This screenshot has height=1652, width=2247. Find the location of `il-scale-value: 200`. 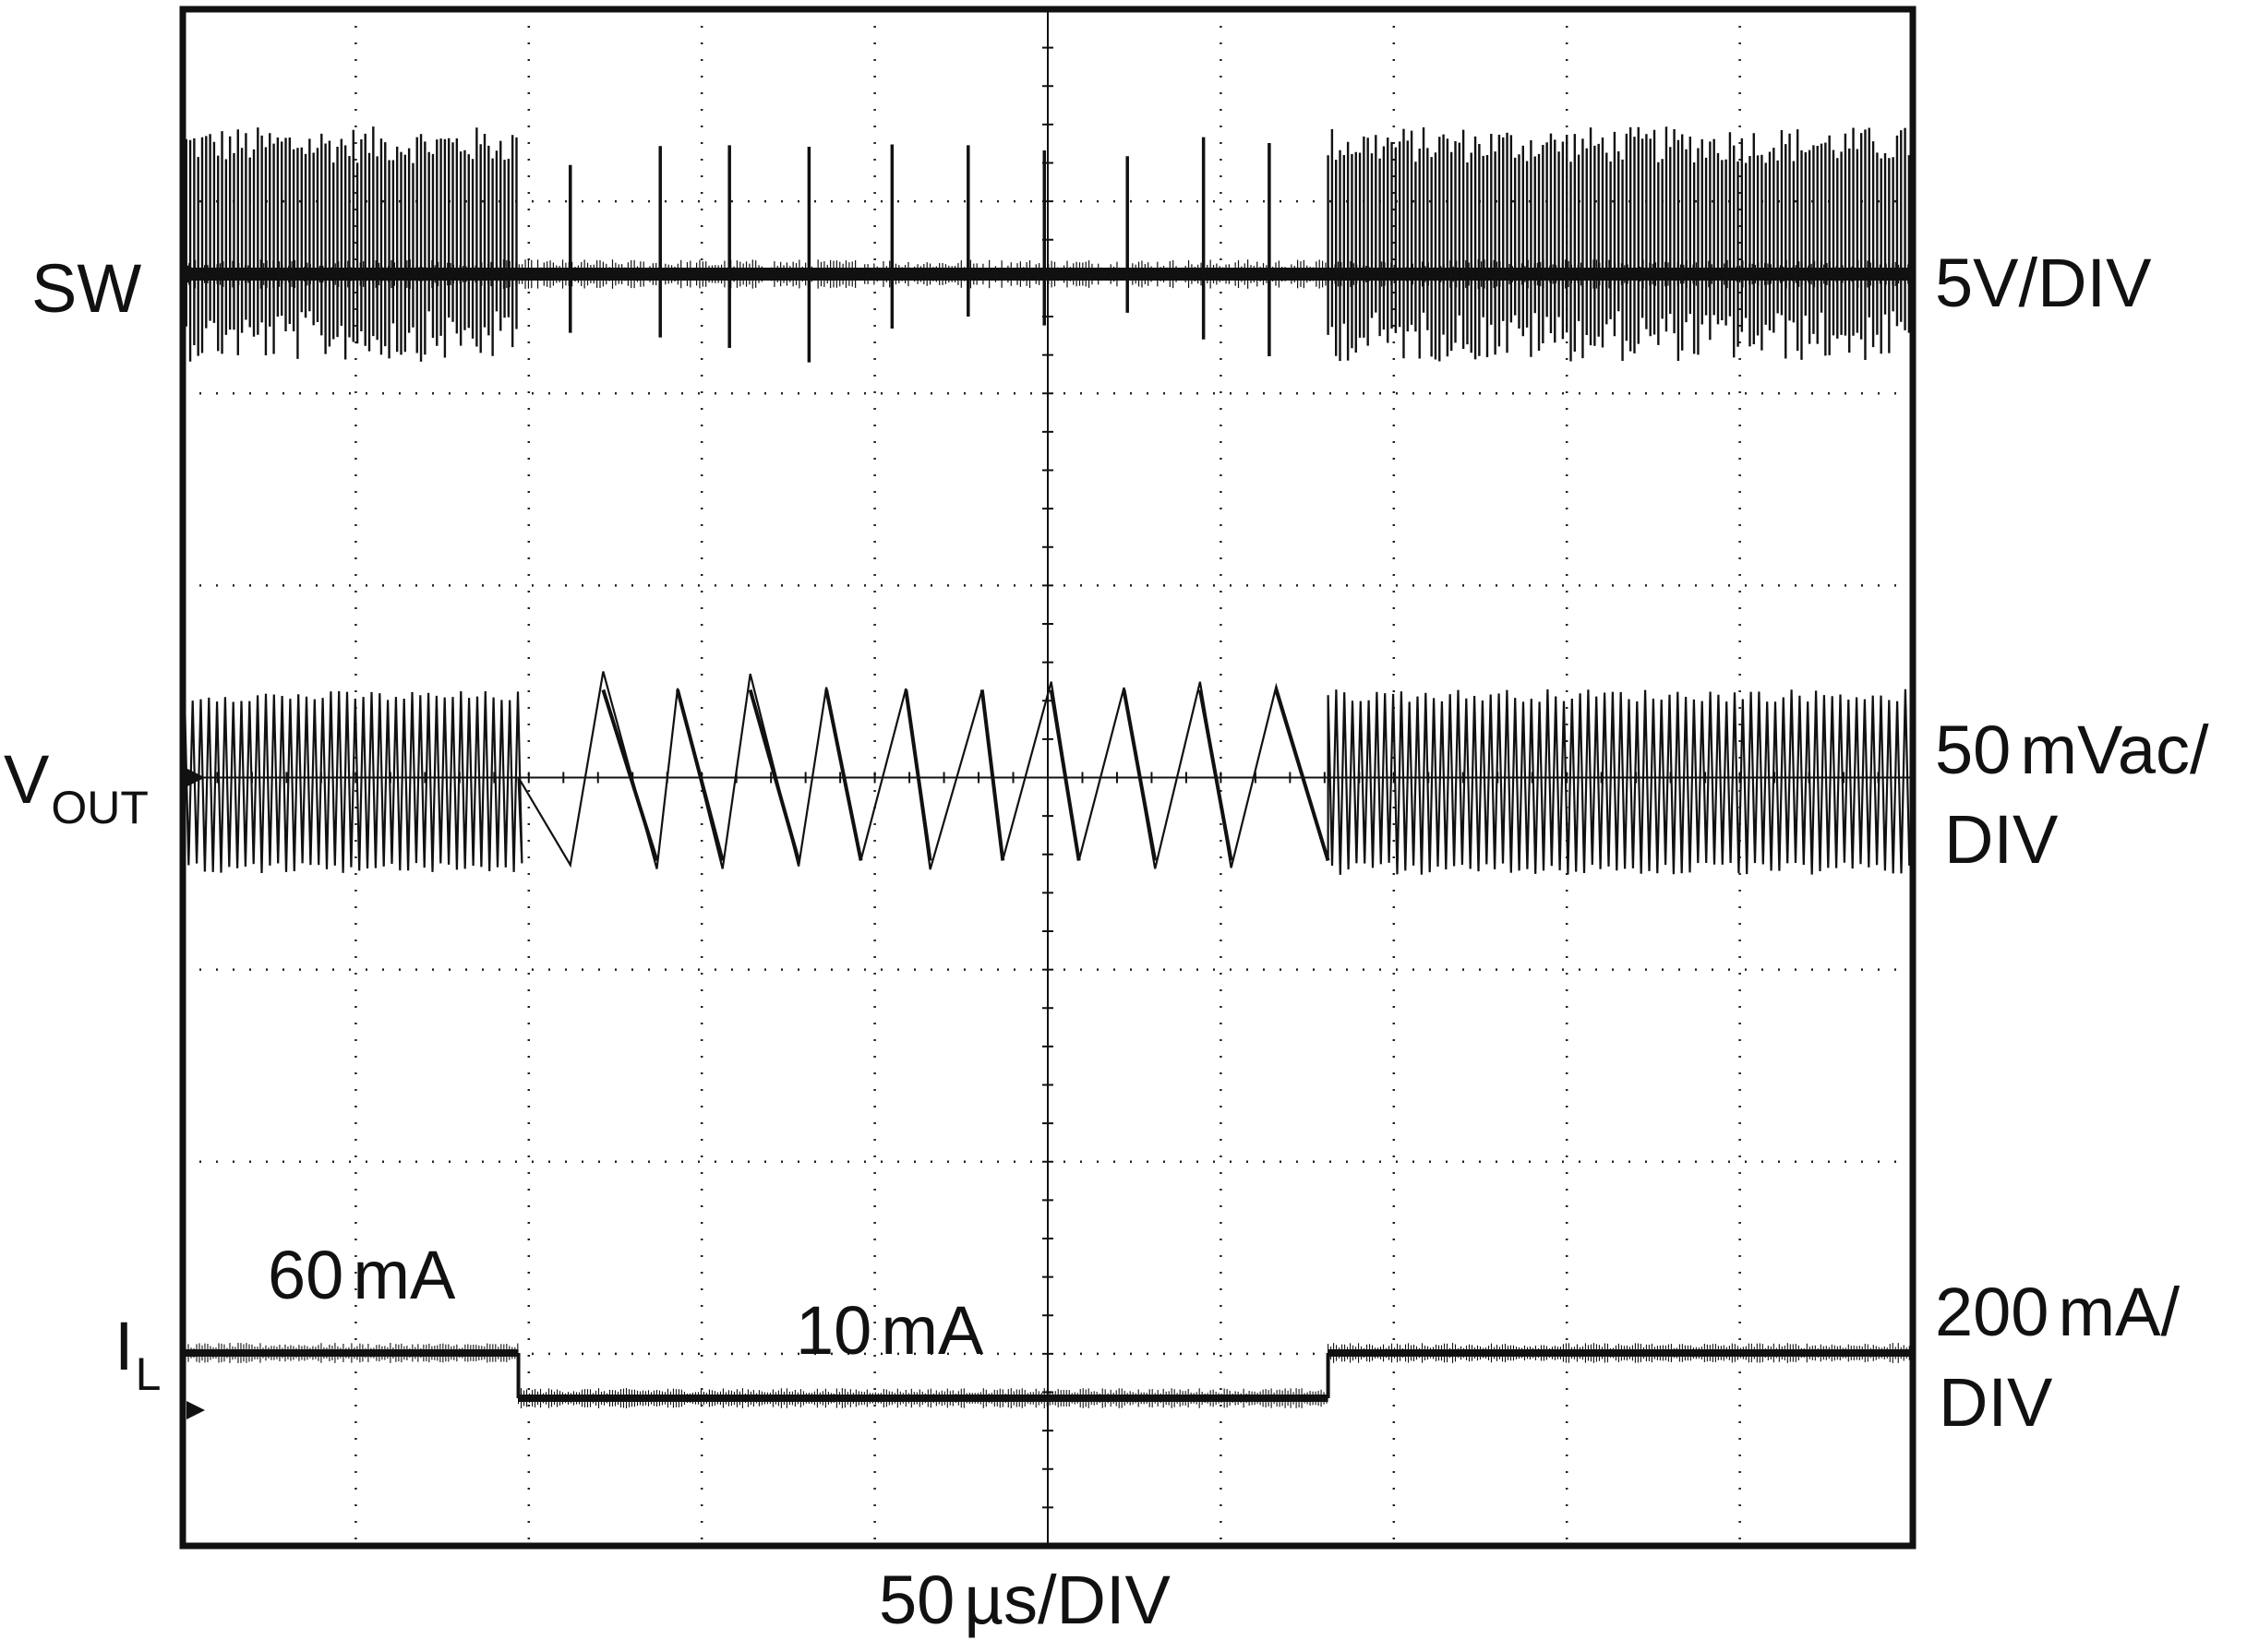

il-scale-value: 200 is located at coordinates (1992, 1312).